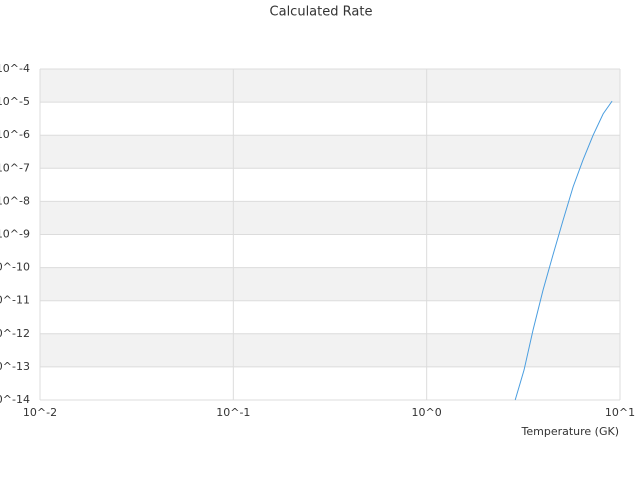 This screenshot has width=640, height=480. What do you see at coordinates (233, 412) in the screenshot?
I see `x-tick-label: 10^-1` at bounding box center [233, 412].